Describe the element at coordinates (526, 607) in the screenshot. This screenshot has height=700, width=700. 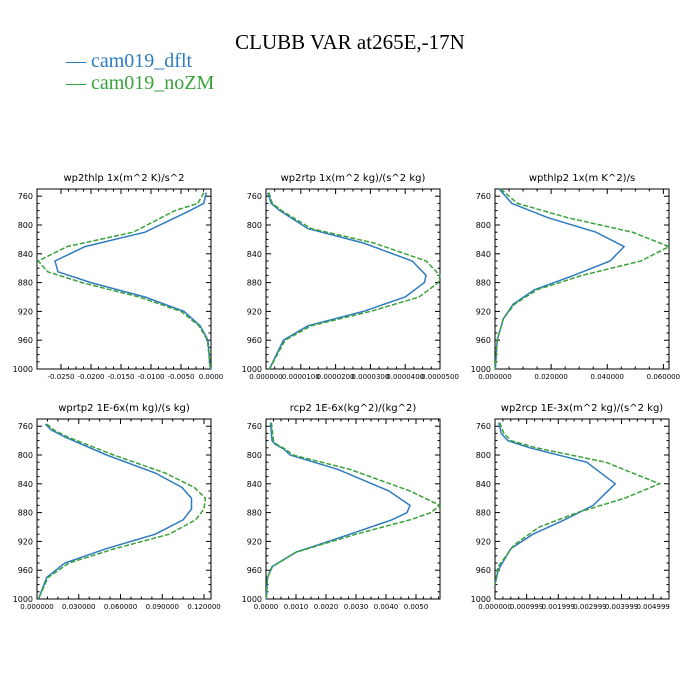
I see `x-tick-label: 0.000999` at that location.